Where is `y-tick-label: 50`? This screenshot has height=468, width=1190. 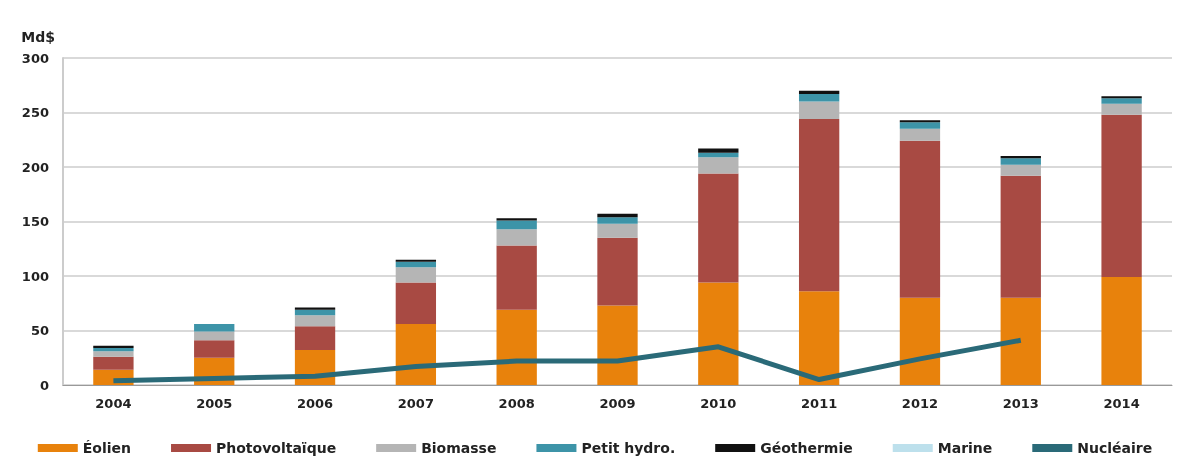
y-tick-label: 50 is located at coordinates (39, 330).